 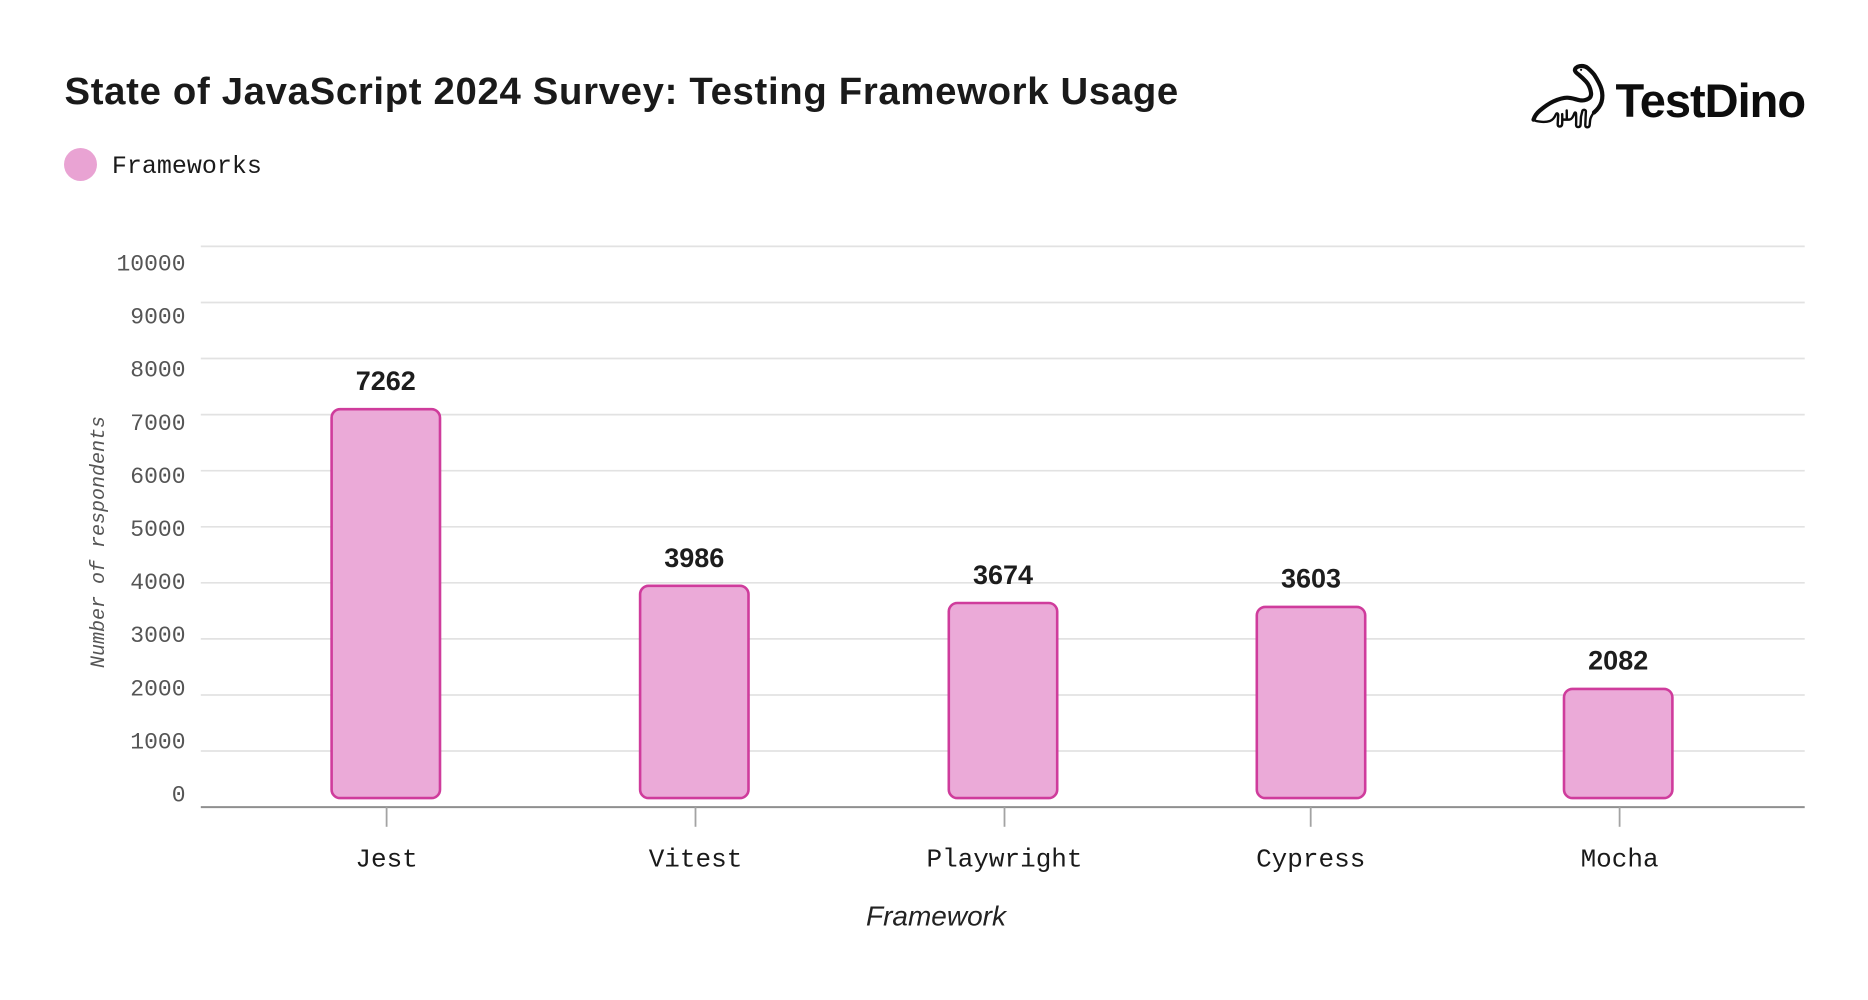 What do you see at coordinates (179, 796) in the screenshot?
I see `svg-text: 0` at bounding box center [179, 796].